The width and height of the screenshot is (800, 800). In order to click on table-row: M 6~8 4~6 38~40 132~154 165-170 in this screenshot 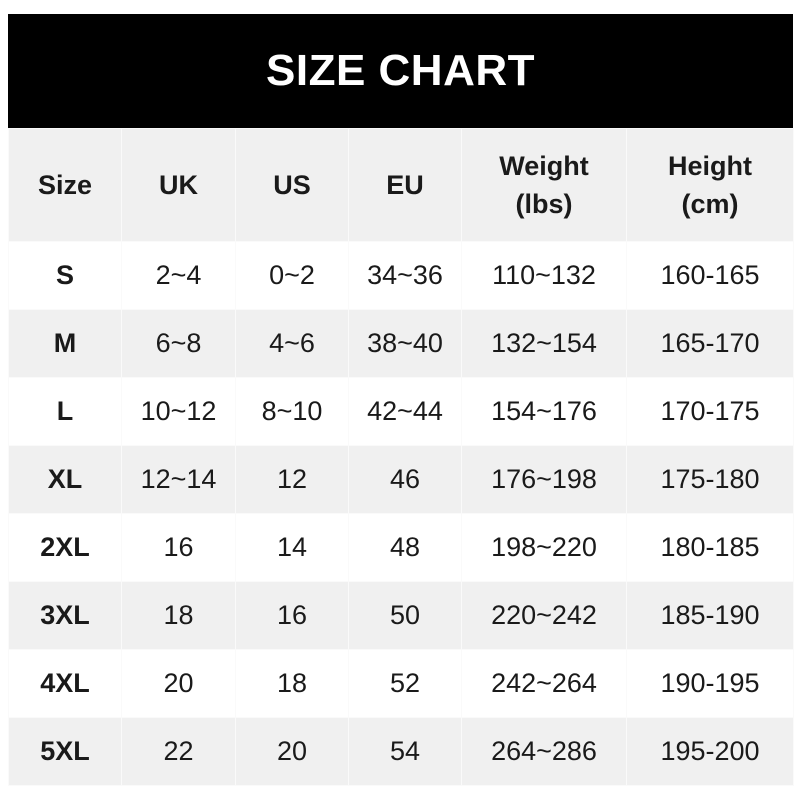, I will do `click(401, 343)`.